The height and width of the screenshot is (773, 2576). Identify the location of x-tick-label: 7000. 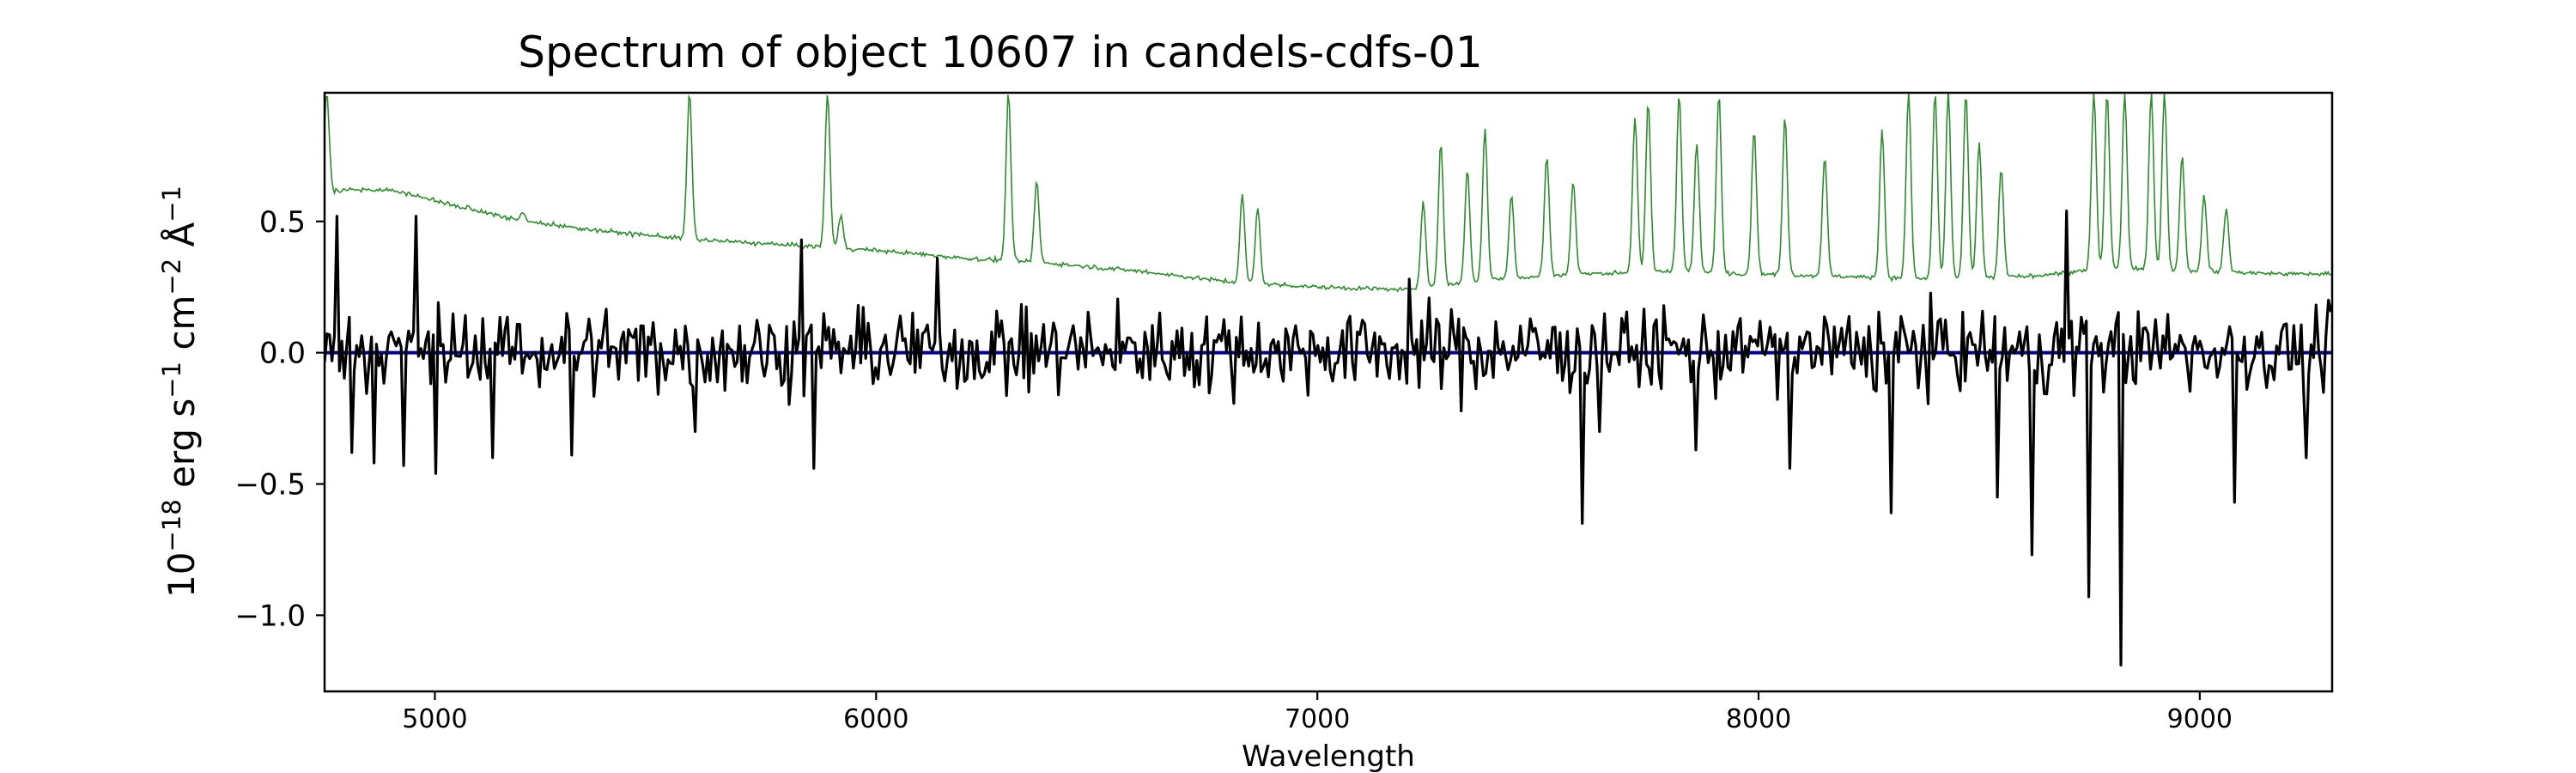
(1317, 719).